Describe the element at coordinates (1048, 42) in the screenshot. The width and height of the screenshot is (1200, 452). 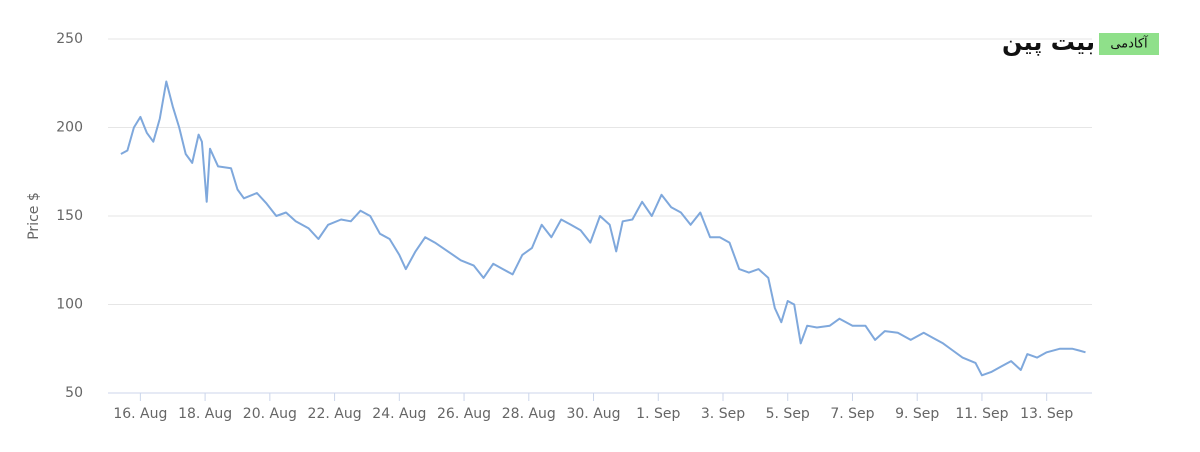
I see `logo-name: بیت پین` at that location.